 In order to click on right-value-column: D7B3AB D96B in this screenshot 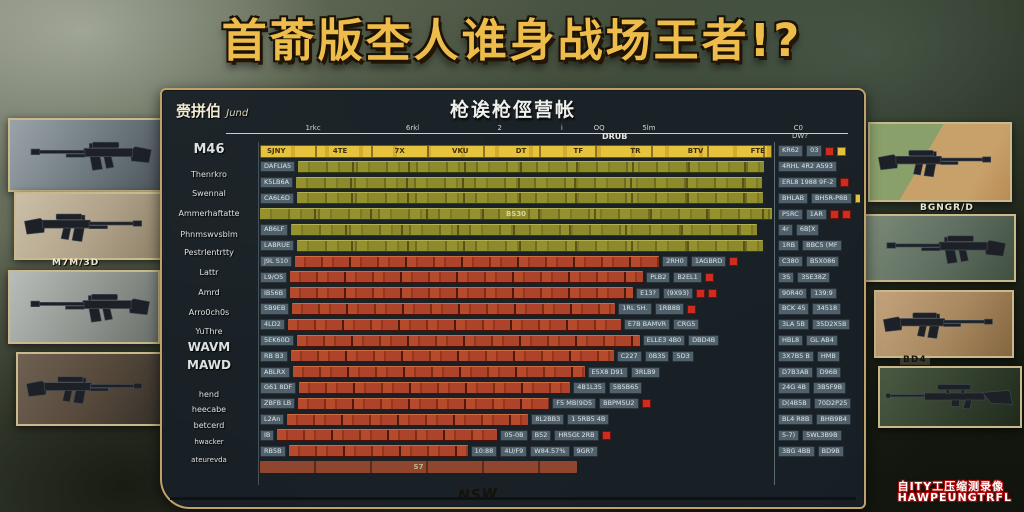, I will do `click(819, 372)`.